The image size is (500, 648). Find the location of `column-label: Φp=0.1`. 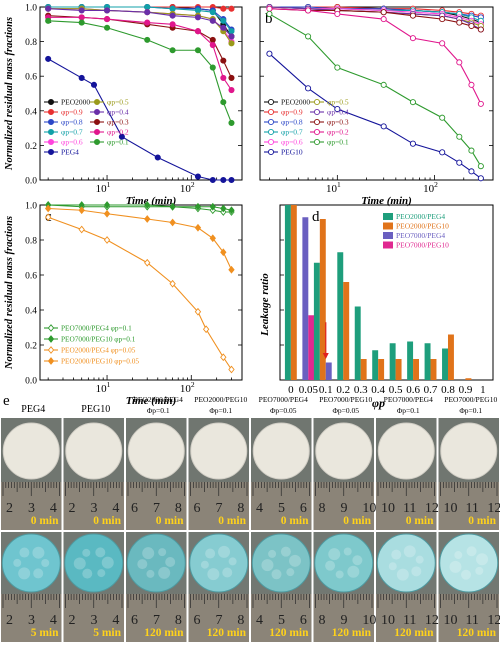

column-label: Φp=0.1 is located at coordinates (408, 410).